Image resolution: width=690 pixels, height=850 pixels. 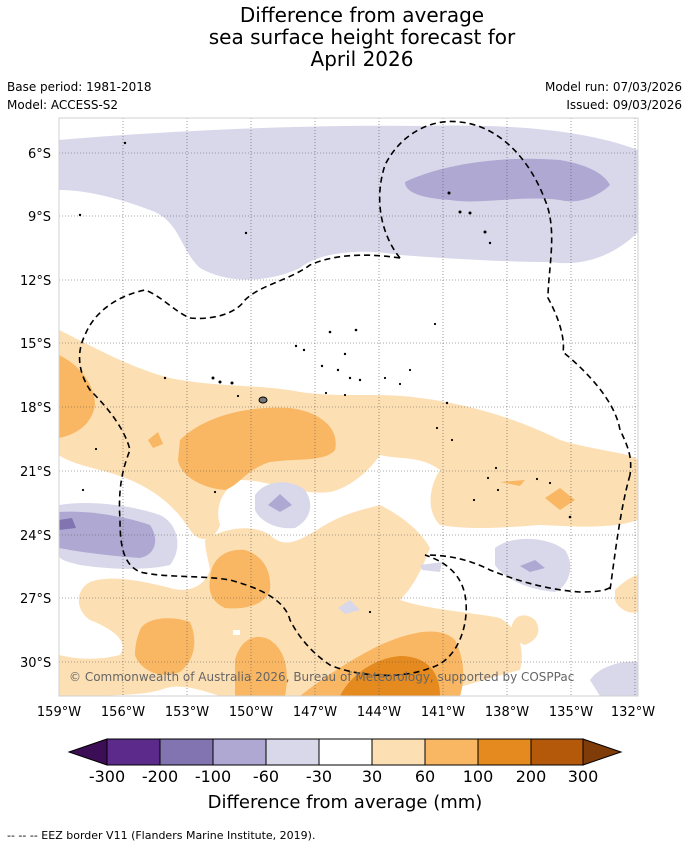 I want to click on base-period: Base period: 1981-2018, so click(x=79, y=87).